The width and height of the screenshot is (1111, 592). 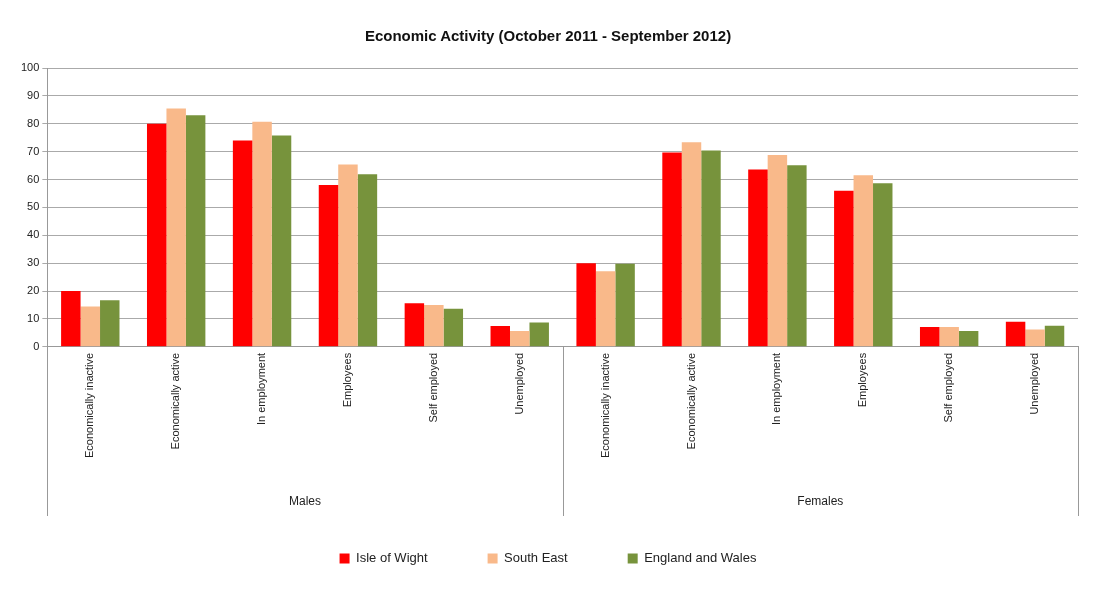 I want to click on y-tick-label: 40, so click(x=33, y=234).